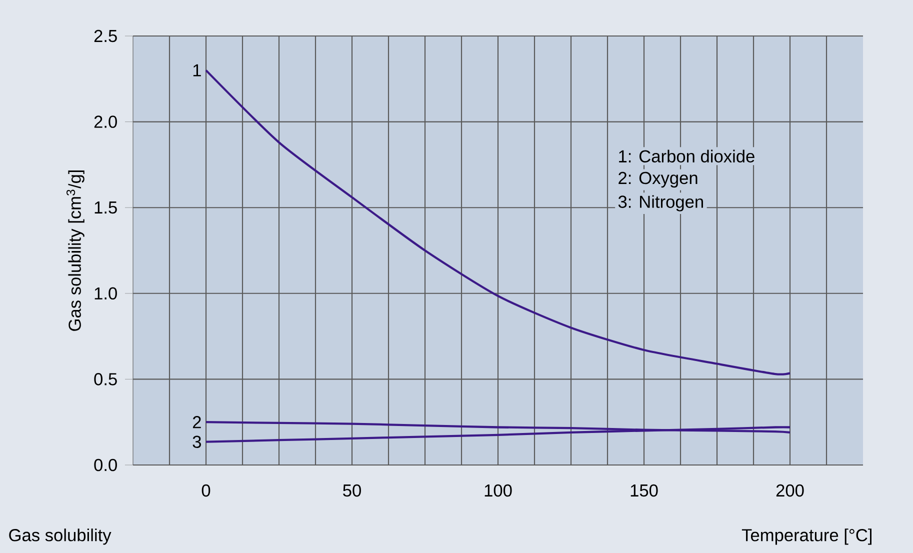  What do you see at coordinates (105, 293) in the screenshot?
I see `y-tick-label: 1.0` at bounding box center [105, 293].